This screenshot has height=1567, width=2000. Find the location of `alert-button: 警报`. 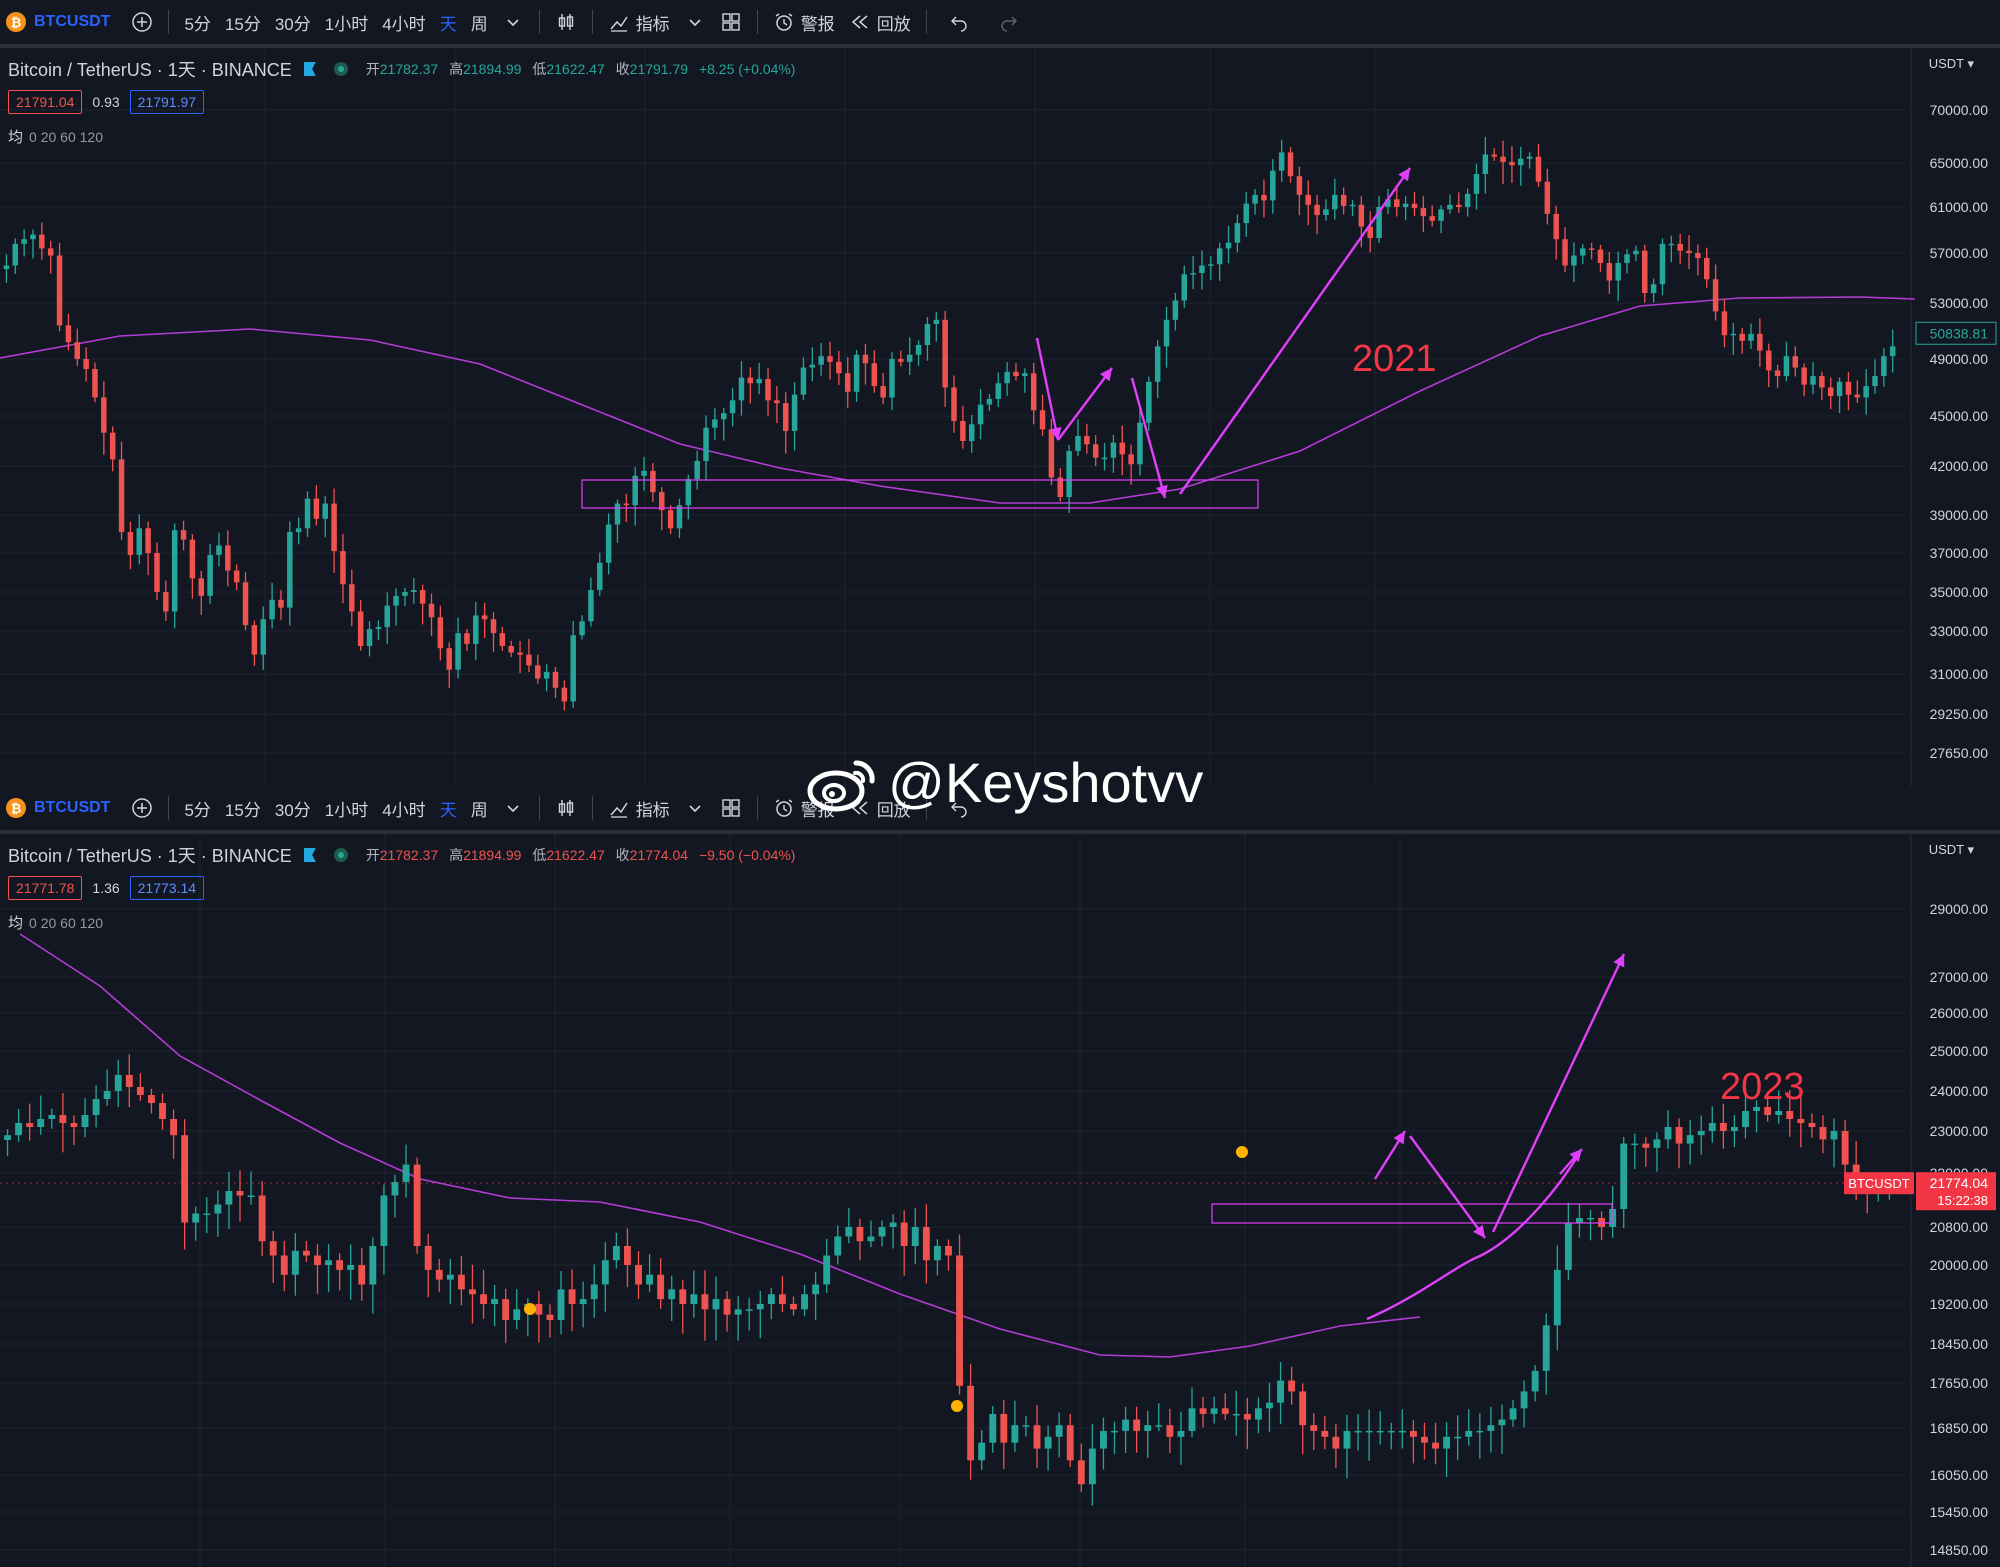

alert-button: 警报 is located at coordinates (804, 22).